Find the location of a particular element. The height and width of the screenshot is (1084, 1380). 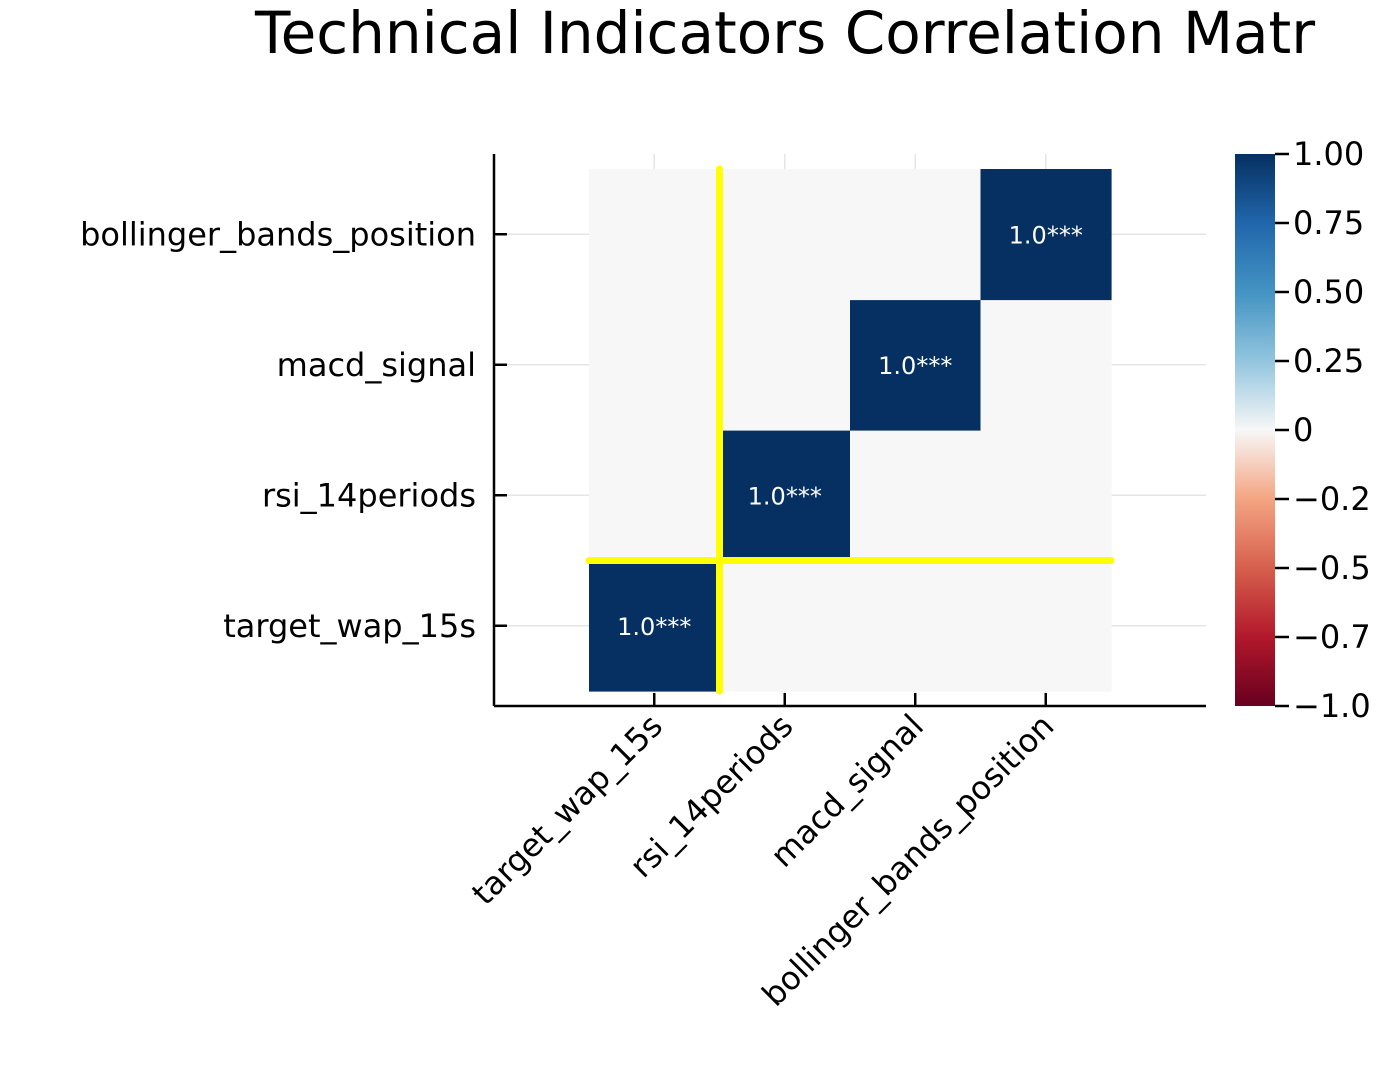

colorbar: 1.00 0.75 0.50 0.25 0 −0.2 −0.5 −0.7 −1.0 is located at coordinates (1303, 430).